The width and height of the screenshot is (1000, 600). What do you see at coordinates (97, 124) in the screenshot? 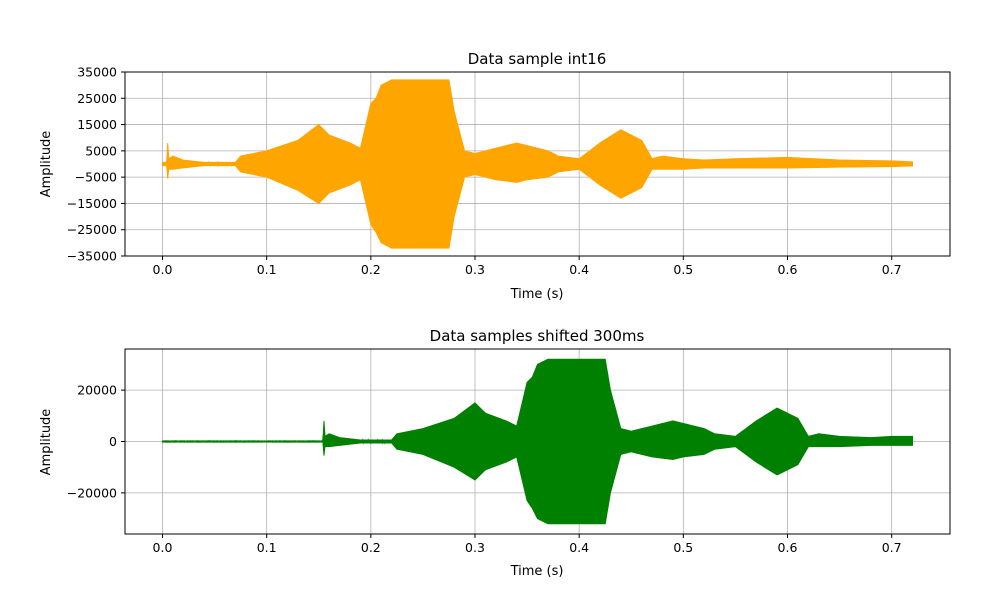
I see `y-tick-label: 15000` at bounding box center [97, 124].